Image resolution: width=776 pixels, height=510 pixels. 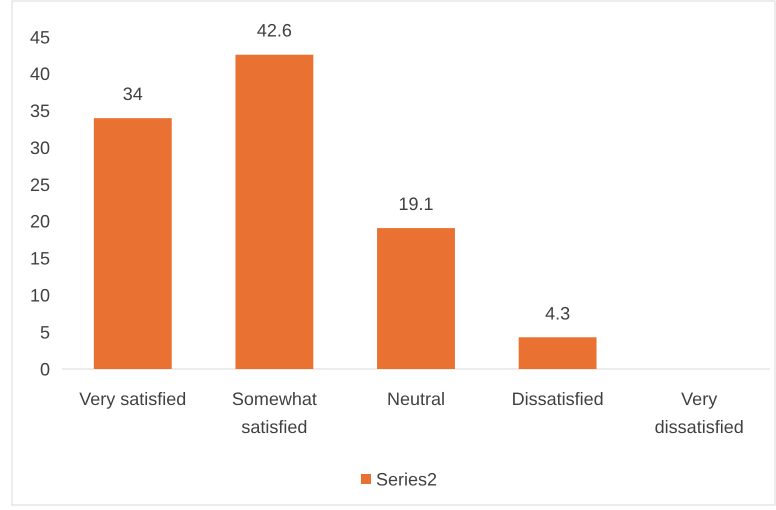 I want to click on y-tick-label: 30, so click(x=40, y=148).